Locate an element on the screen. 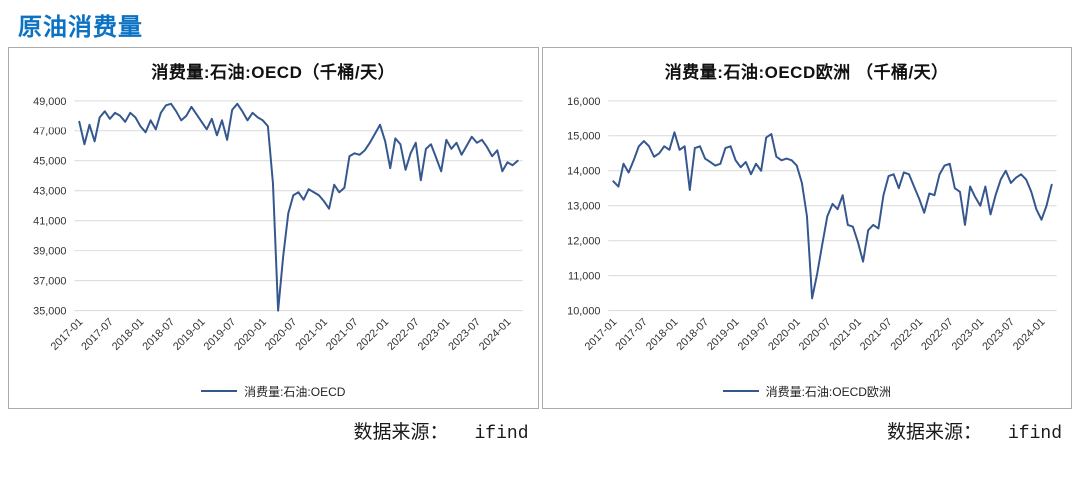 The width and height of the screenshot is (1080, 478). y-tick-label: 14,000 is located at coordinates (583, 172).